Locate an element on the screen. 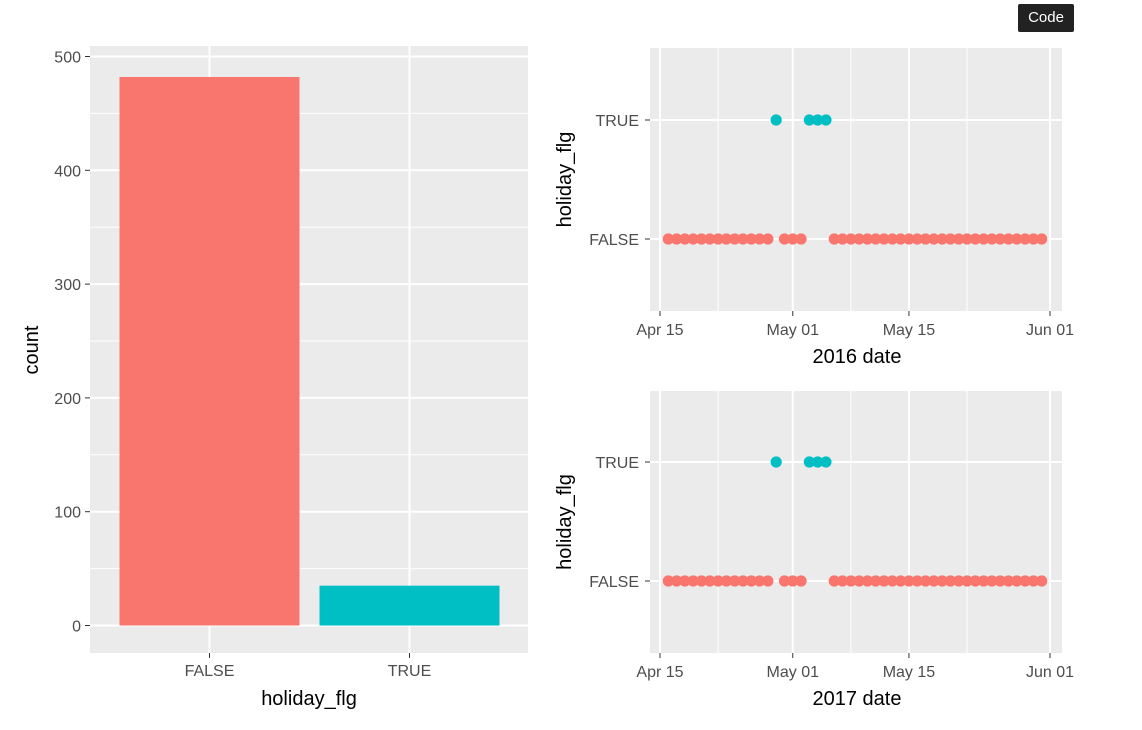 The image size is (1142, 730). code-button: Code is located at coordinates (1046, 18).